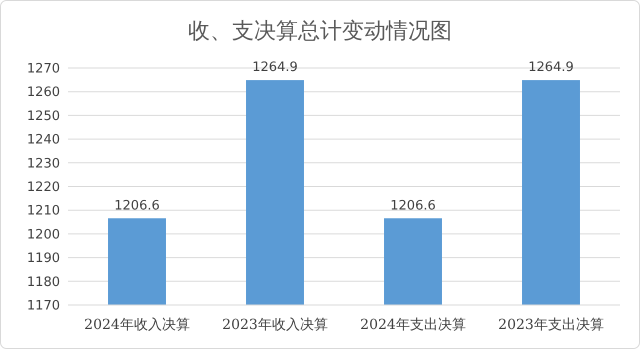 The width and height of the screenshot is (640, 349). Describe the element at coordinates (413, 325) in the screenshot. I see `x-tick-label: 2024年支出决算` at that location.